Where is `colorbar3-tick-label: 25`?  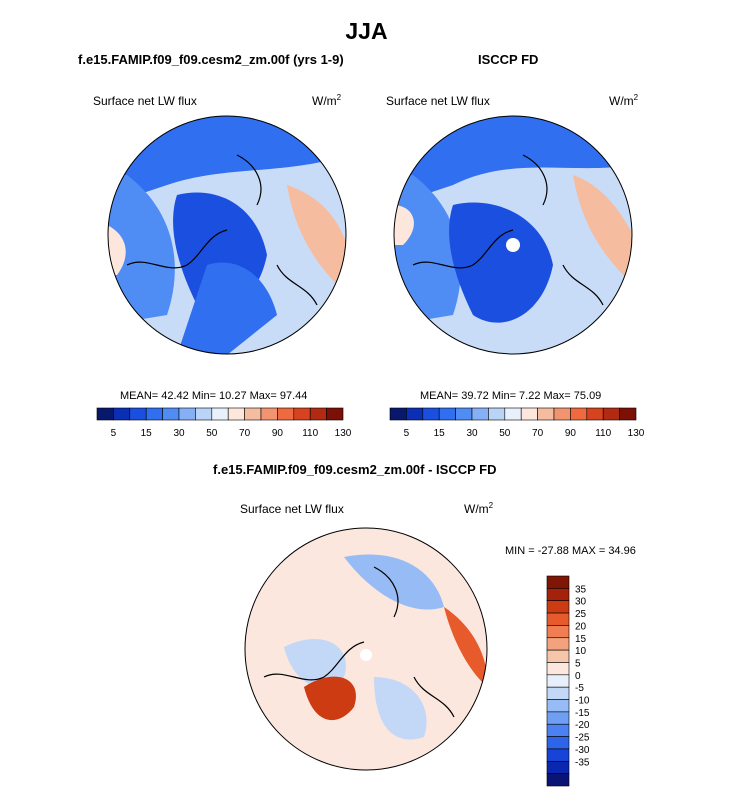
colorbar3-tick-label: 25 is located at coordinates (581, 614).